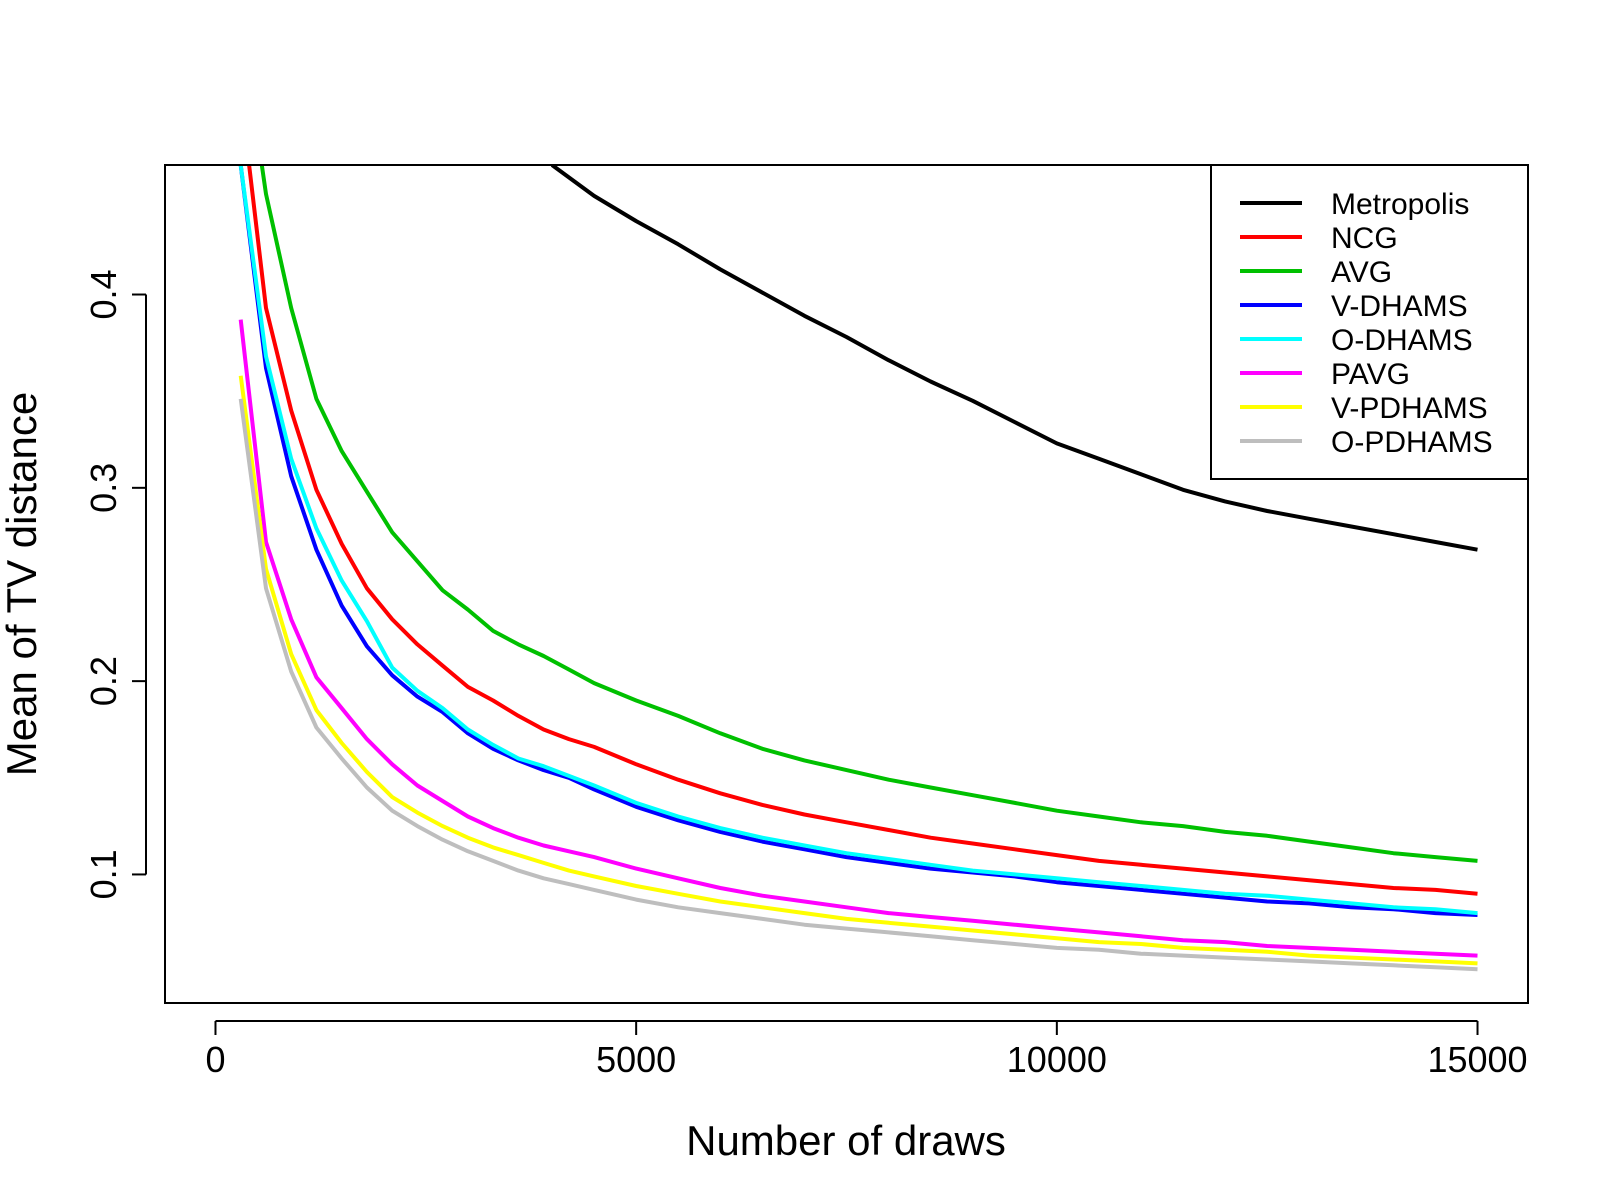  Describe the element at coordinates (1477, 1059) in the screenshot. I see `x-tick-label: 15000` at that location.